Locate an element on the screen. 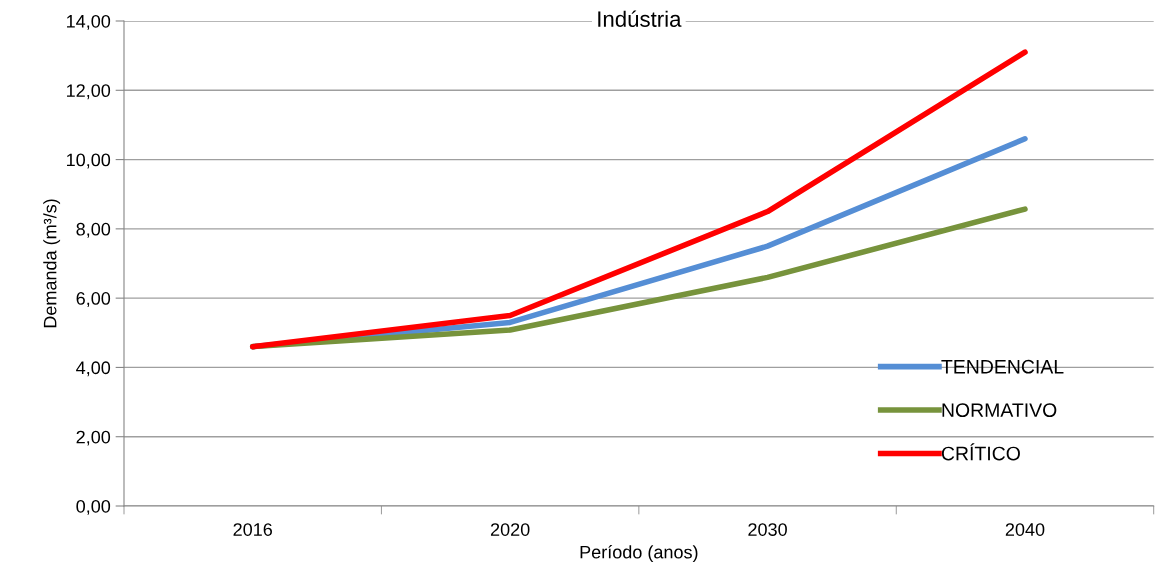 This screenshot has height=585, width=1156. x-tick-label: 2020 is located at coordinates (510, 529).